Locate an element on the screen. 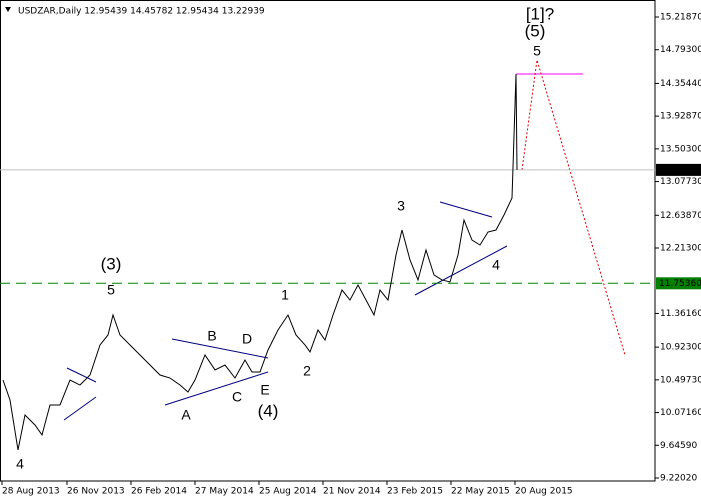 Image resolution: width=701 pixels, height=499 pixels. wave-label: E is located at coordinates (264, 390).